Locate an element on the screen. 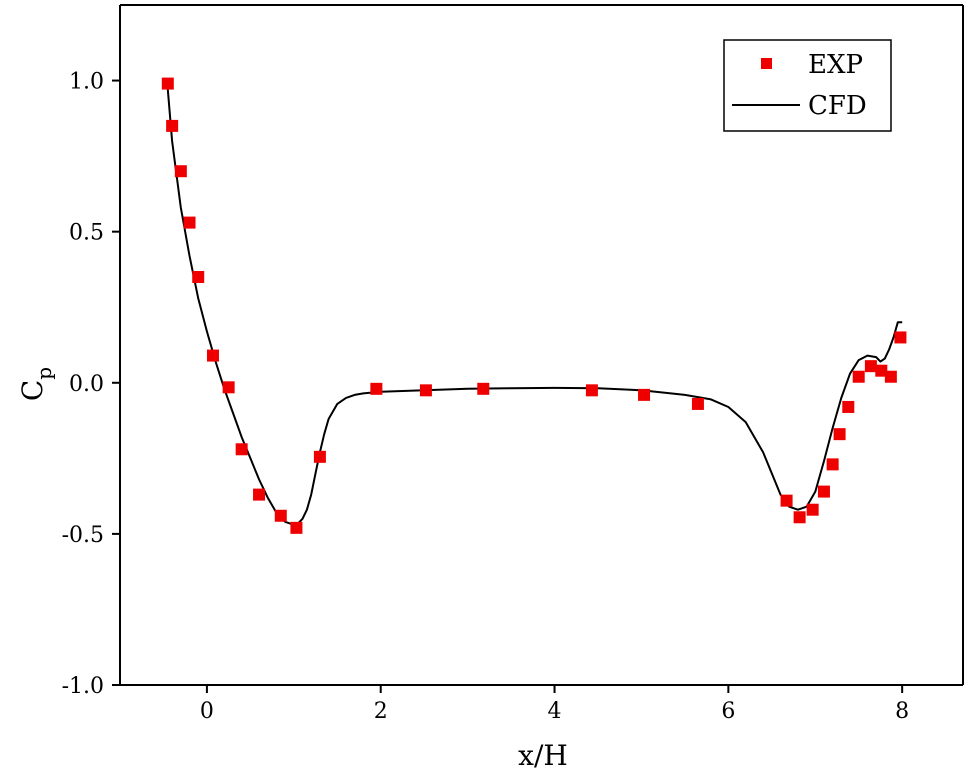 The width and height of the screenshot is (969, 774). y-tick-label: -0.5 is located at coordinates (83, 535).